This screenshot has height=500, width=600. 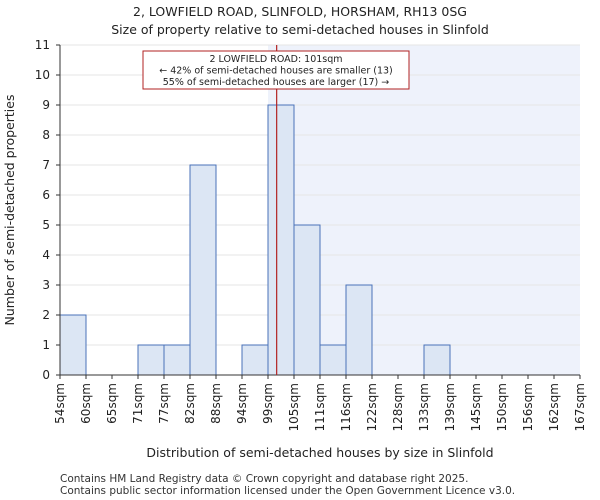 I want to click on y-axis-title: Number of semi-detached properties, so click(x=9, y=210).